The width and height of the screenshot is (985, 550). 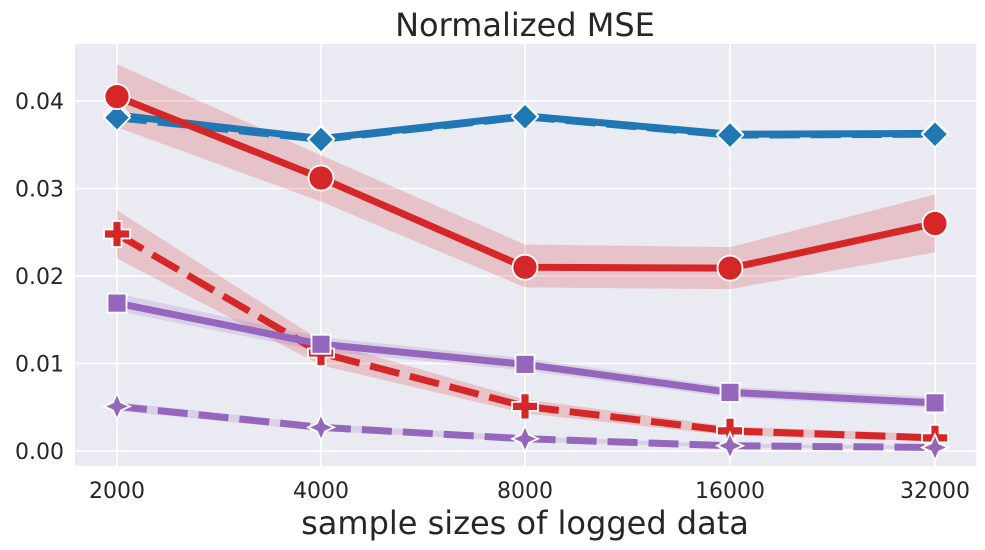 What do you see at coordinates (117, 491) in the screenshot?
I see `x-tick-label: 2000` at bounding box center [117, 491].